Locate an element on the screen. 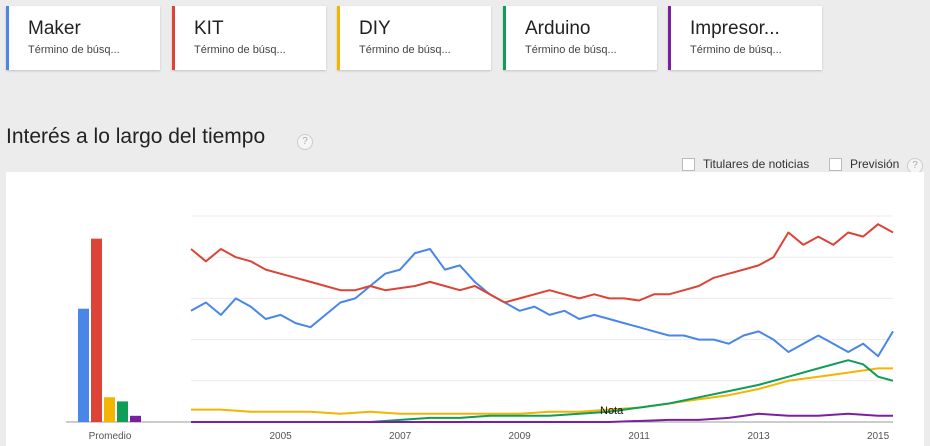  news-headlines-toggle: Titulares de noticias is located at coordinates (745, 164).